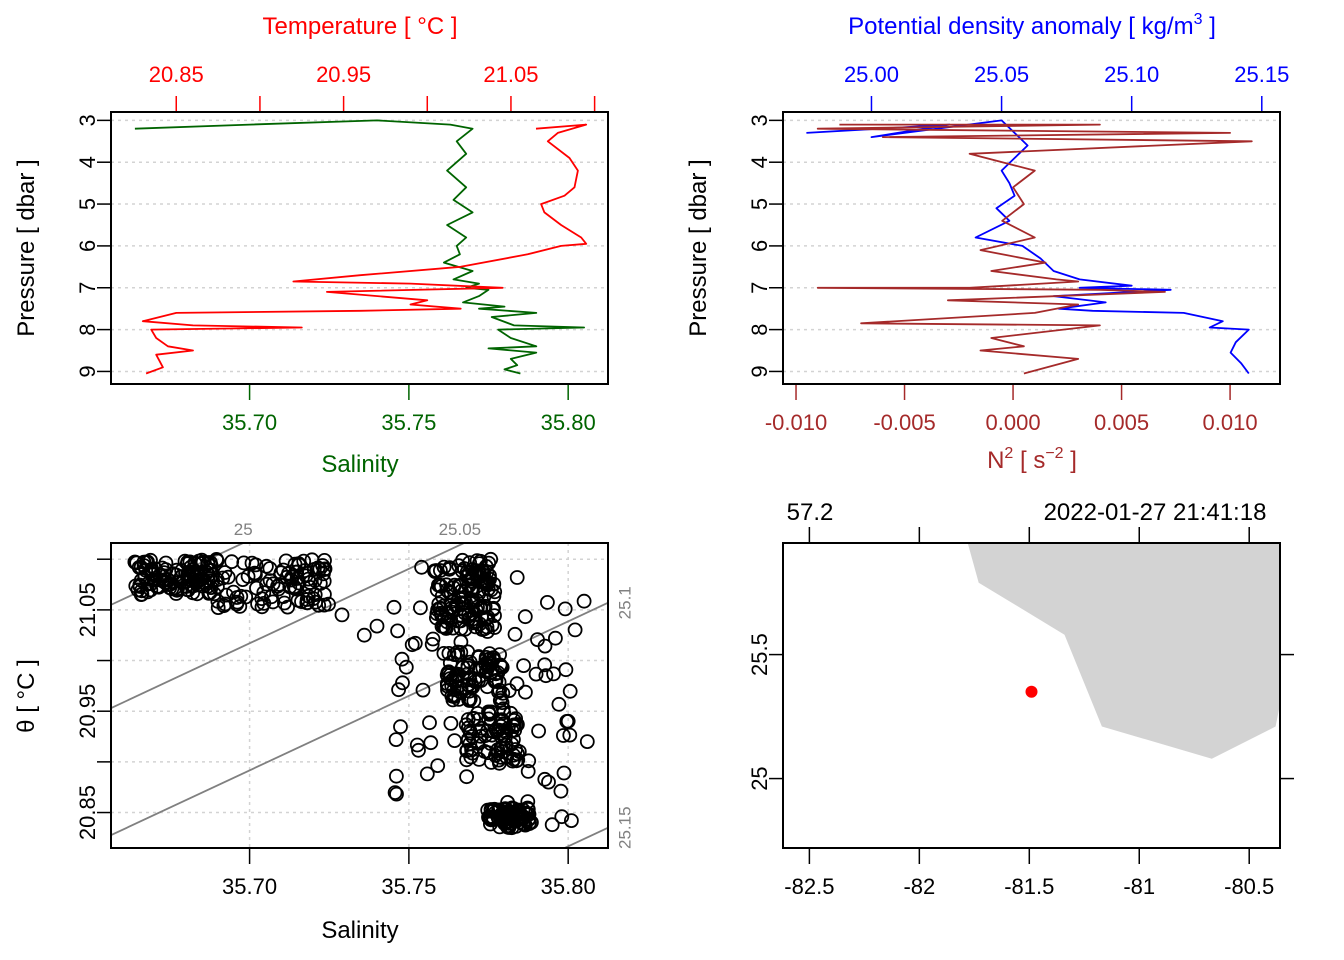 The width and height of the screenshot is (1344, 960). What do you see at coordinates (1031, 691) in the screenshot?
I see `station-marker` at bounding box center [1031, 691].